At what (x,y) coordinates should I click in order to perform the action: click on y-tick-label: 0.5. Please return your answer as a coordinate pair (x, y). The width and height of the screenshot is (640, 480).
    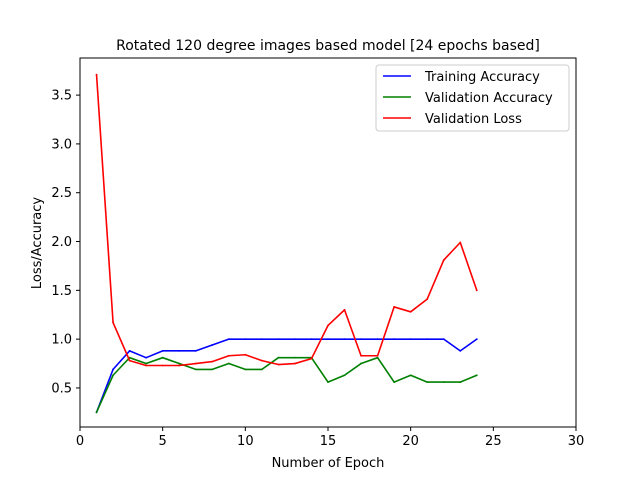
    Looking at the image, I should click on (61, 388).